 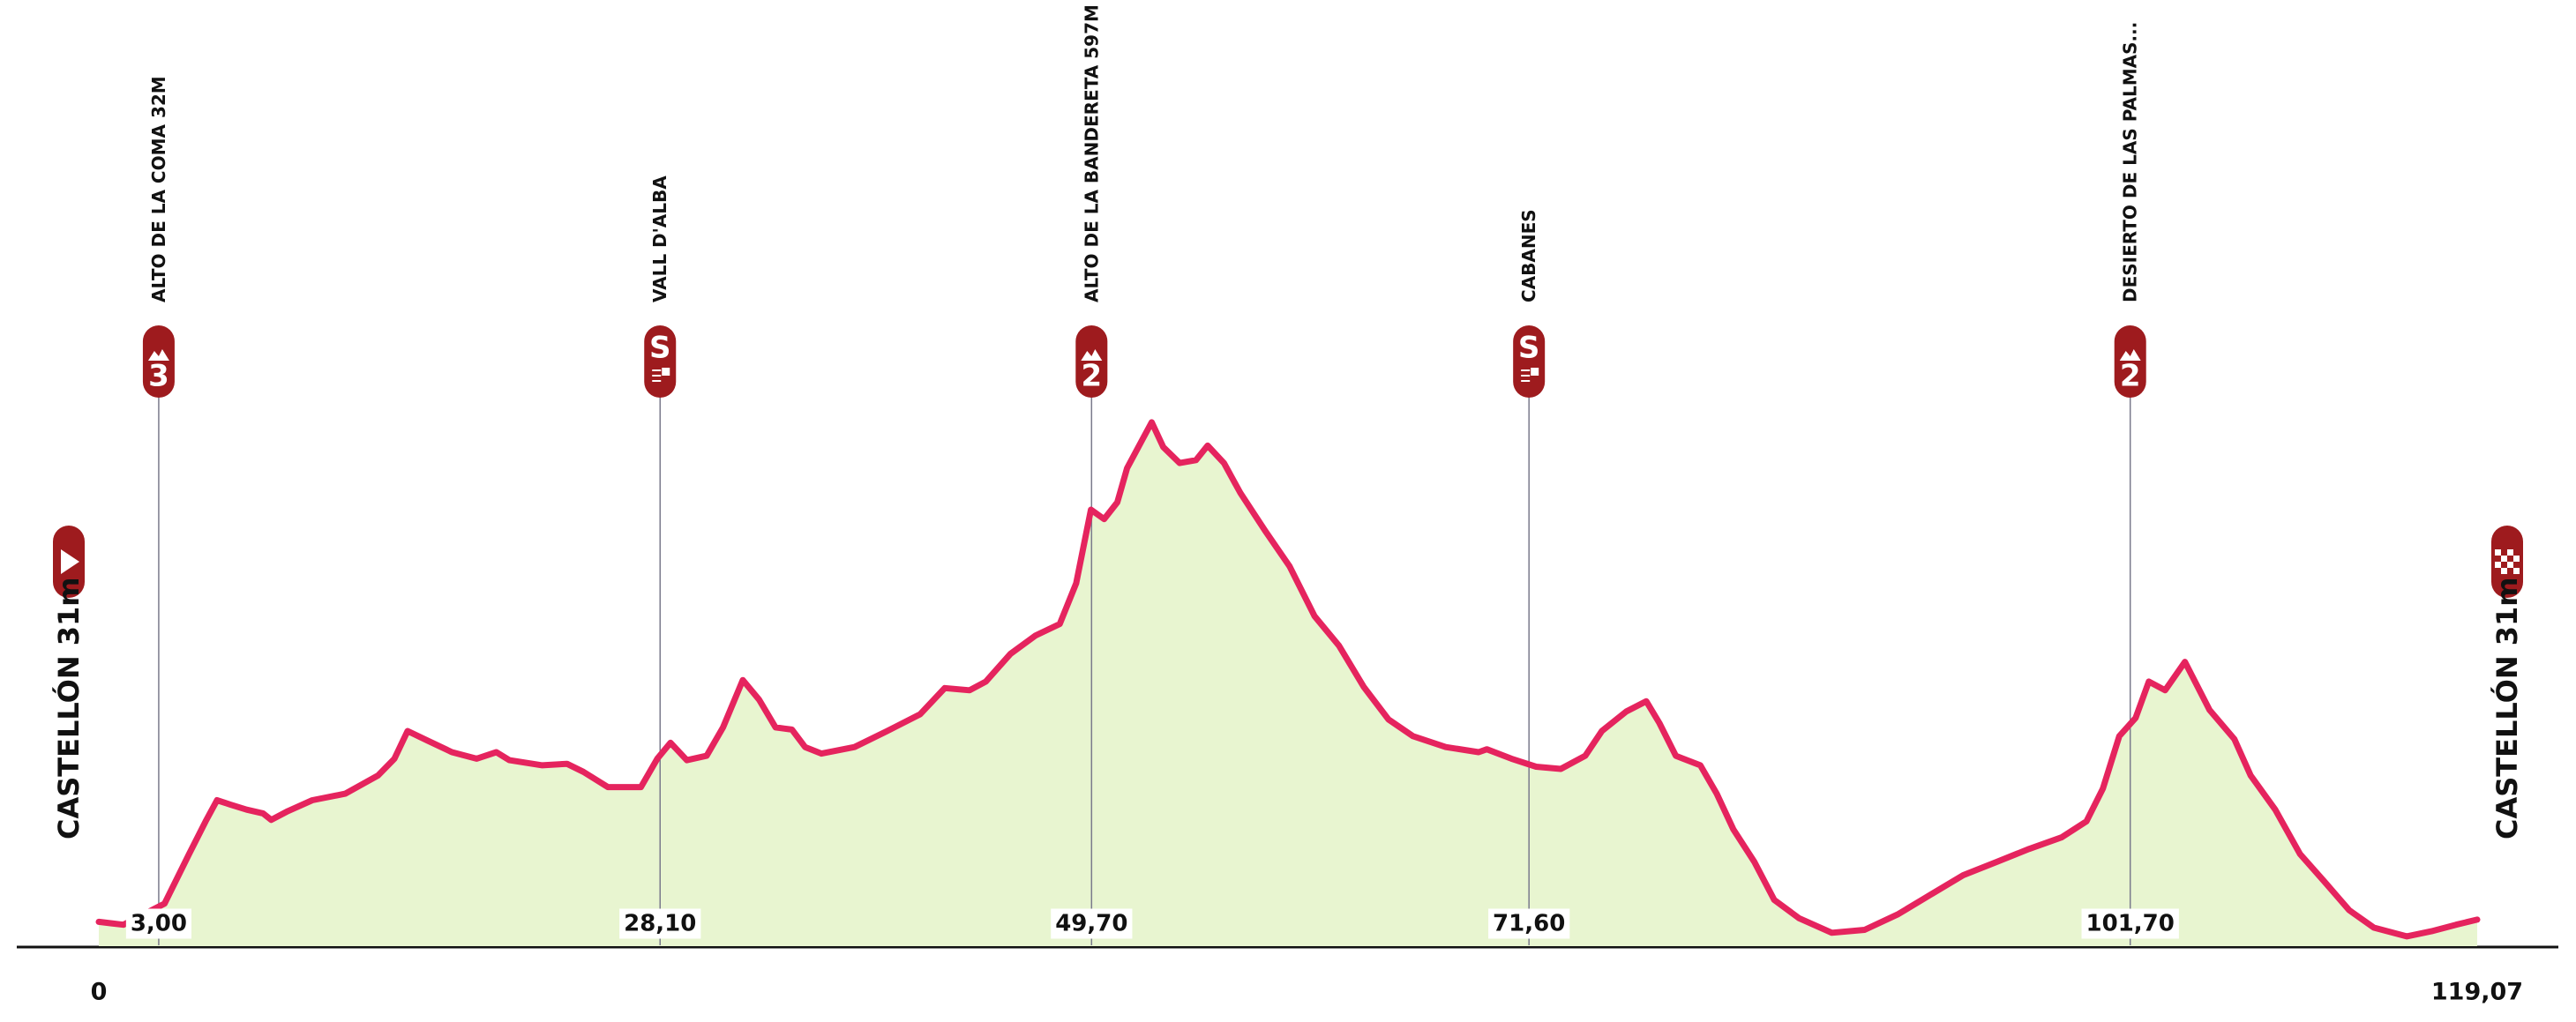 I want to click on marker-km: 49,70, so click(x=1091, y=924).